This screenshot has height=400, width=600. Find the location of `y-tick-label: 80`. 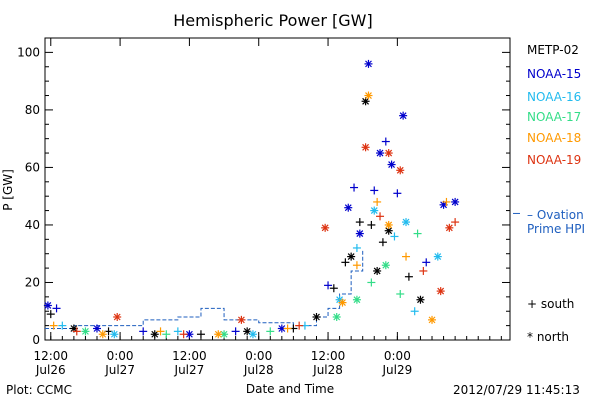

y-tick-label: 80 is located at coordinates (32, 110).